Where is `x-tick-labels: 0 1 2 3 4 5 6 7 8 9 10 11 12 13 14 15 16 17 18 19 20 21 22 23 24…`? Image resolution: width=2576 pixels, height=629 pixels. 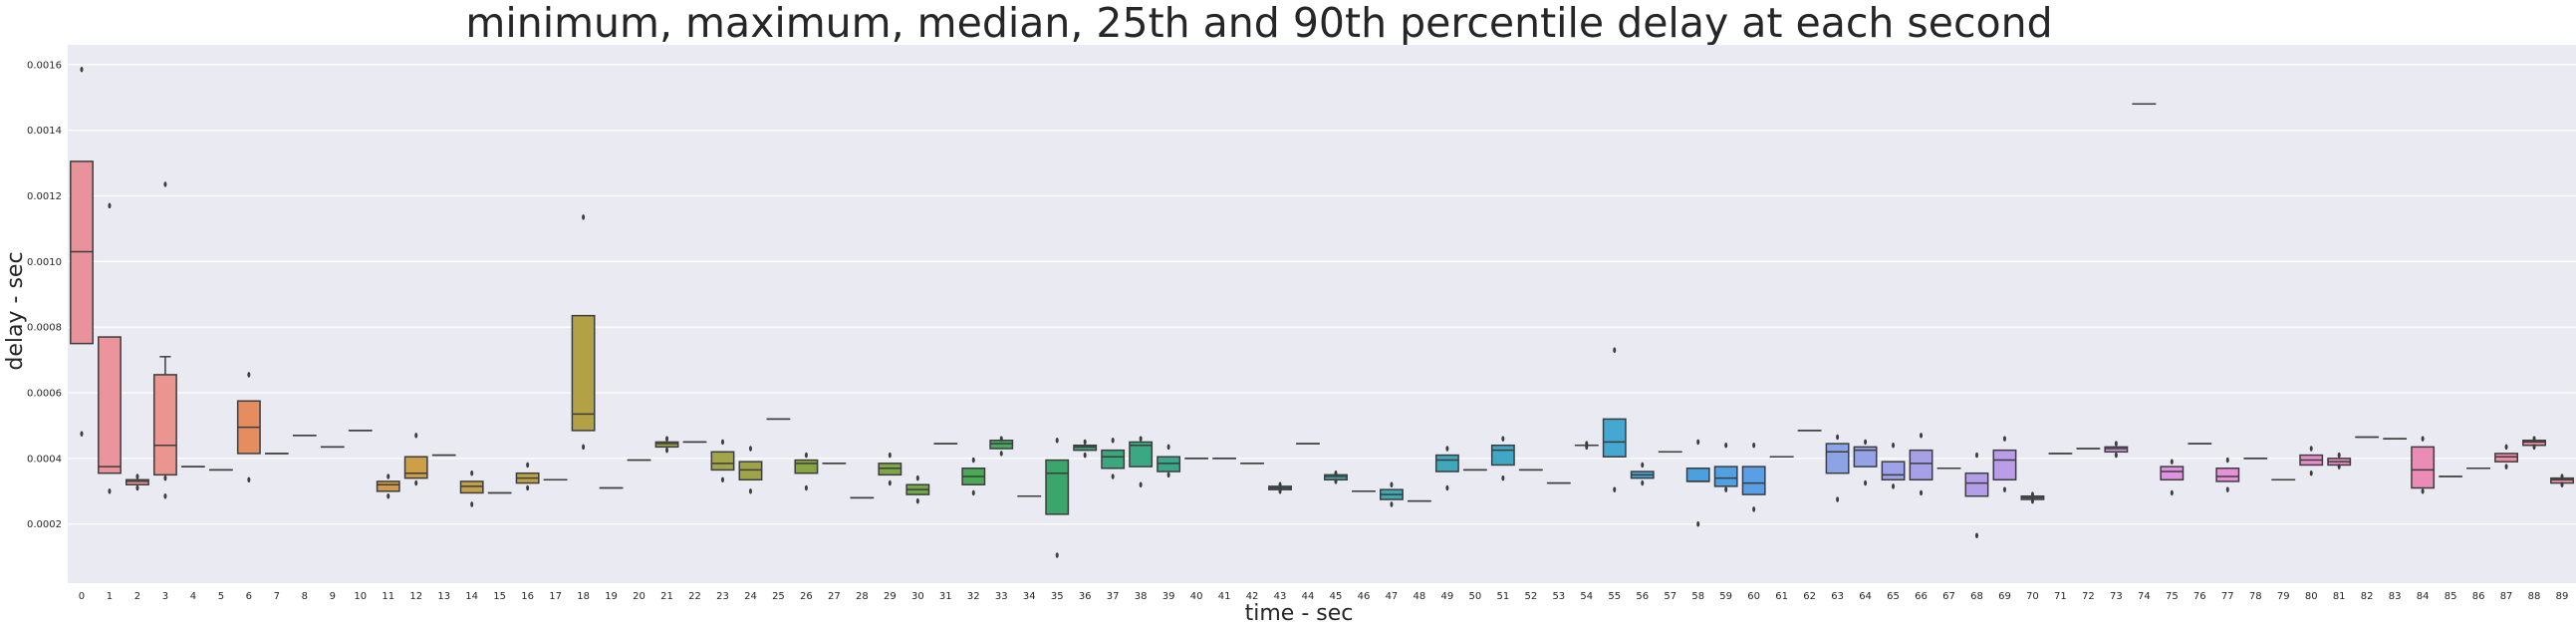
x-tick-labels: 0 1 2 3 4 5 6 7 8 9 10 11 12 13 14 15 16 17 18 19 20 21 22 23 24… is located at coordinates (1324, 596).